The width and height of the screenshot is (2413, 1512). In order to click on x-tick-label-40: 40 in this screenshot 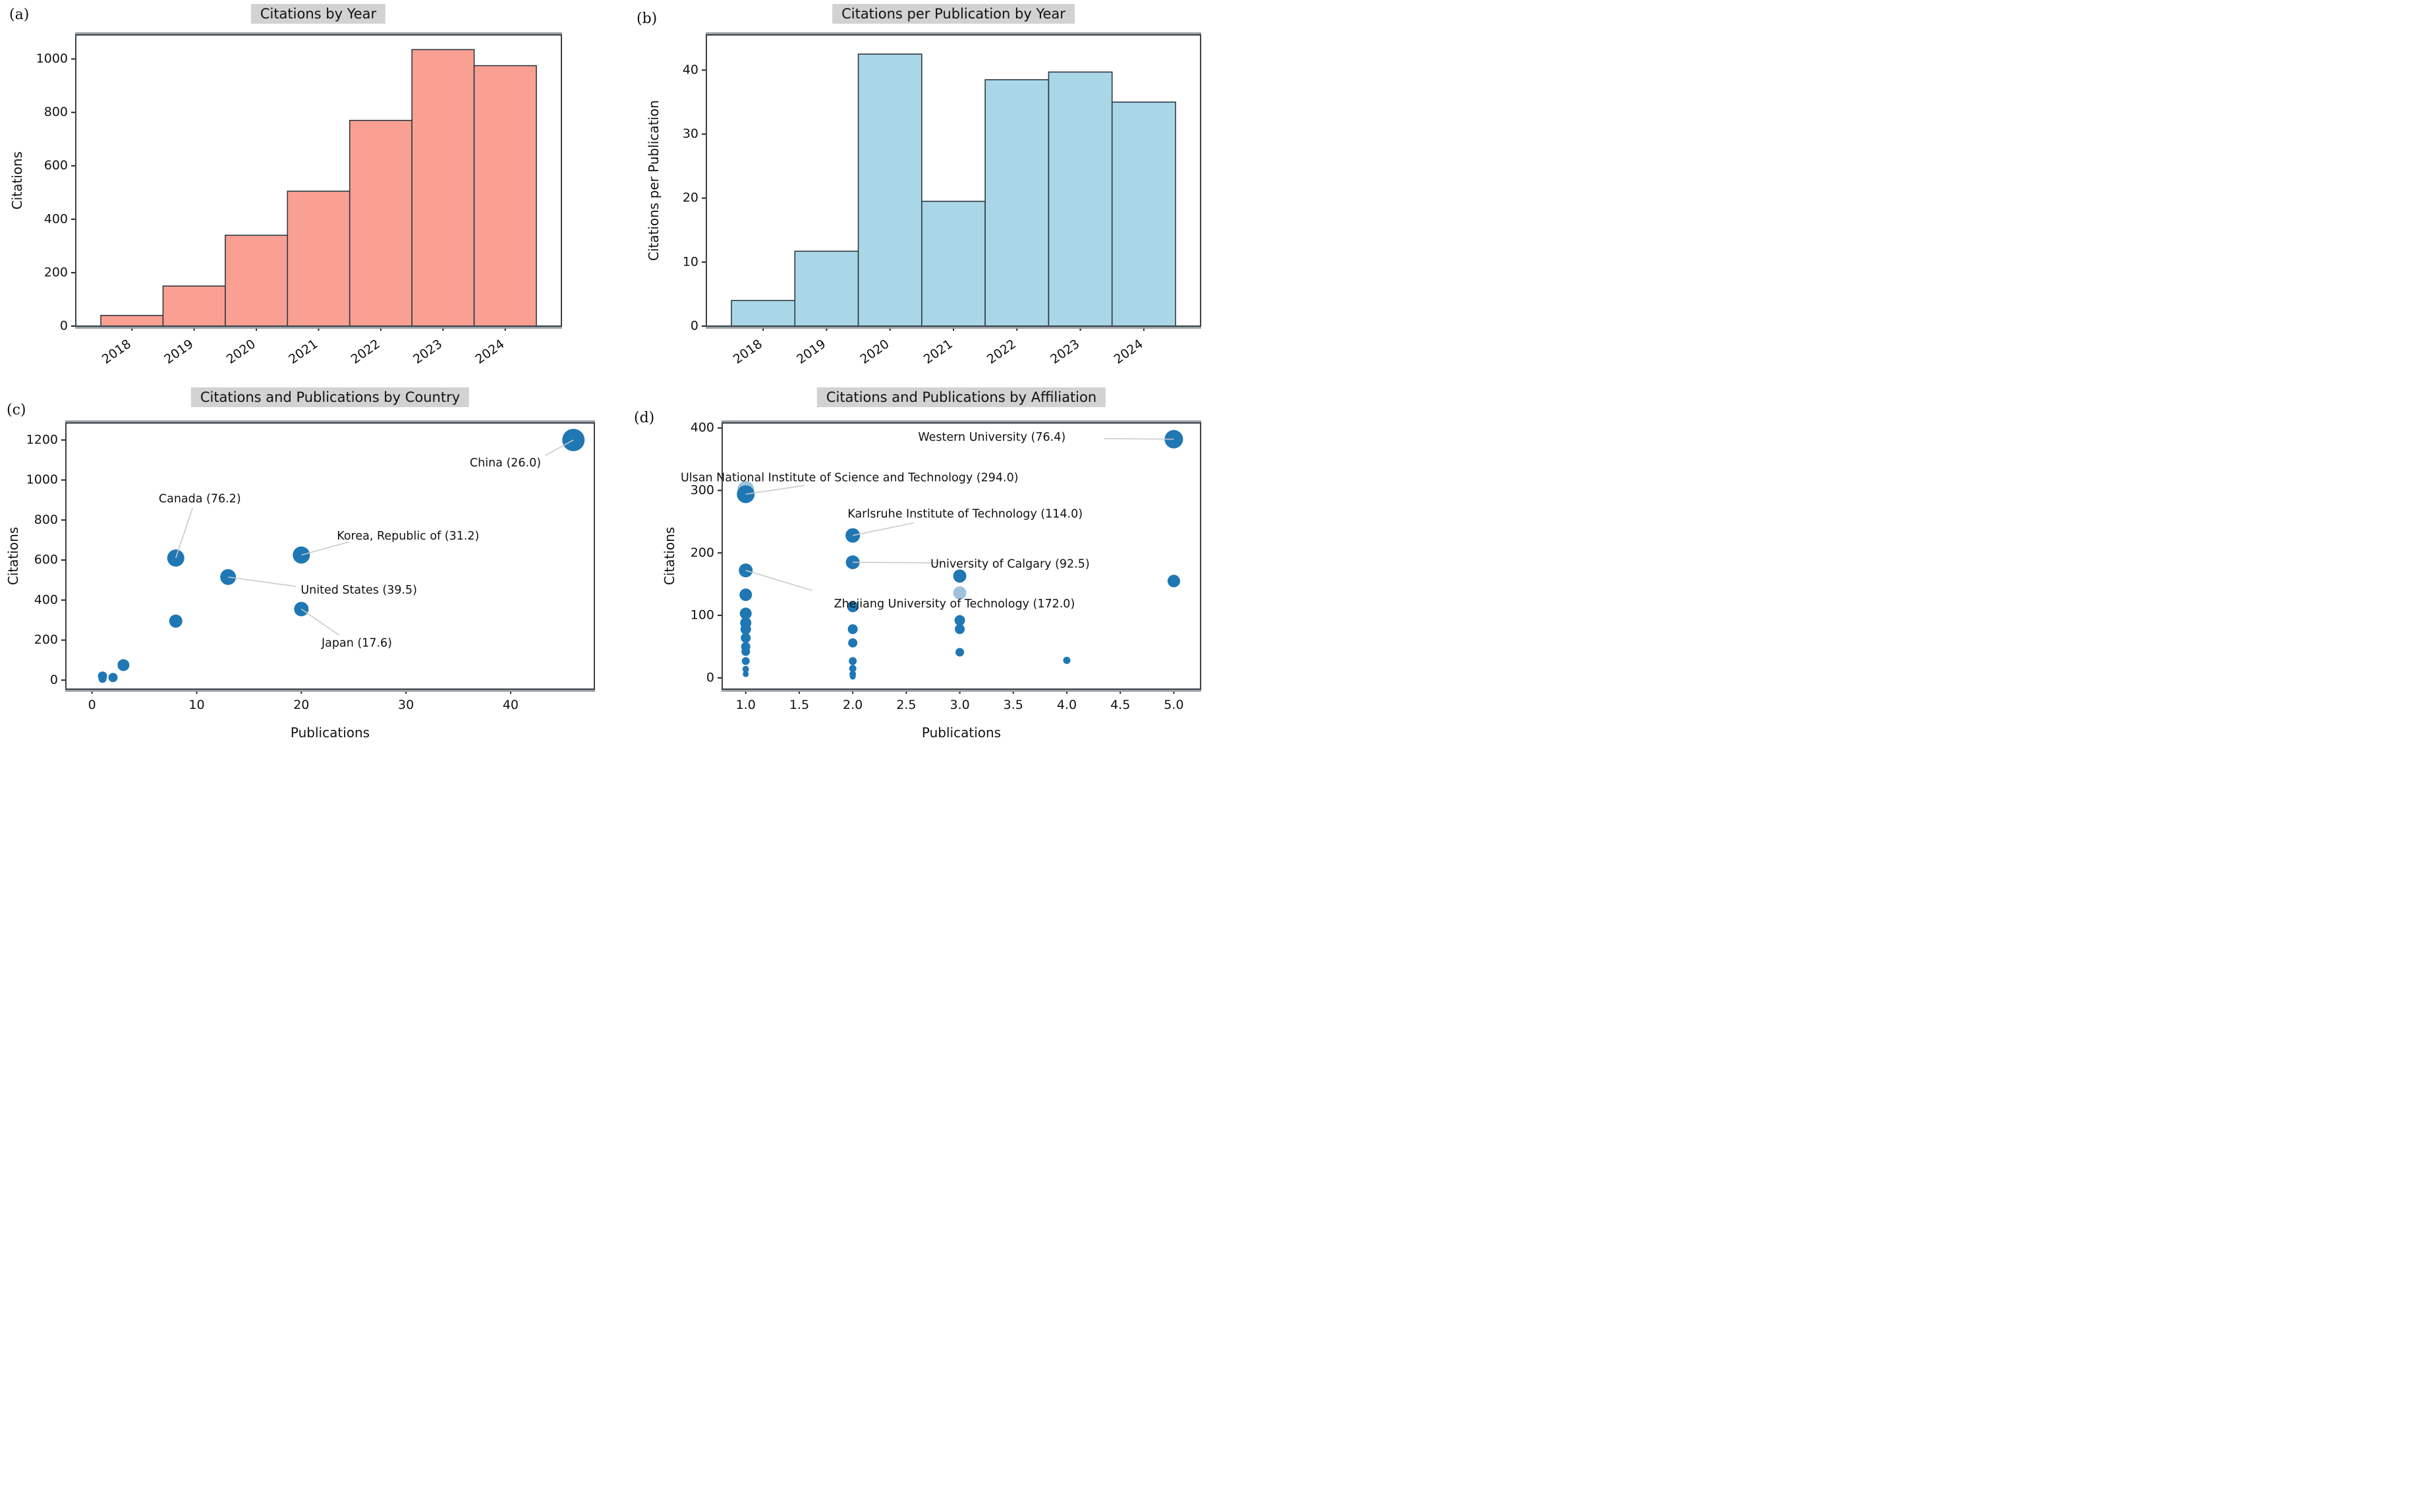, I will do `click(511, 705)`.